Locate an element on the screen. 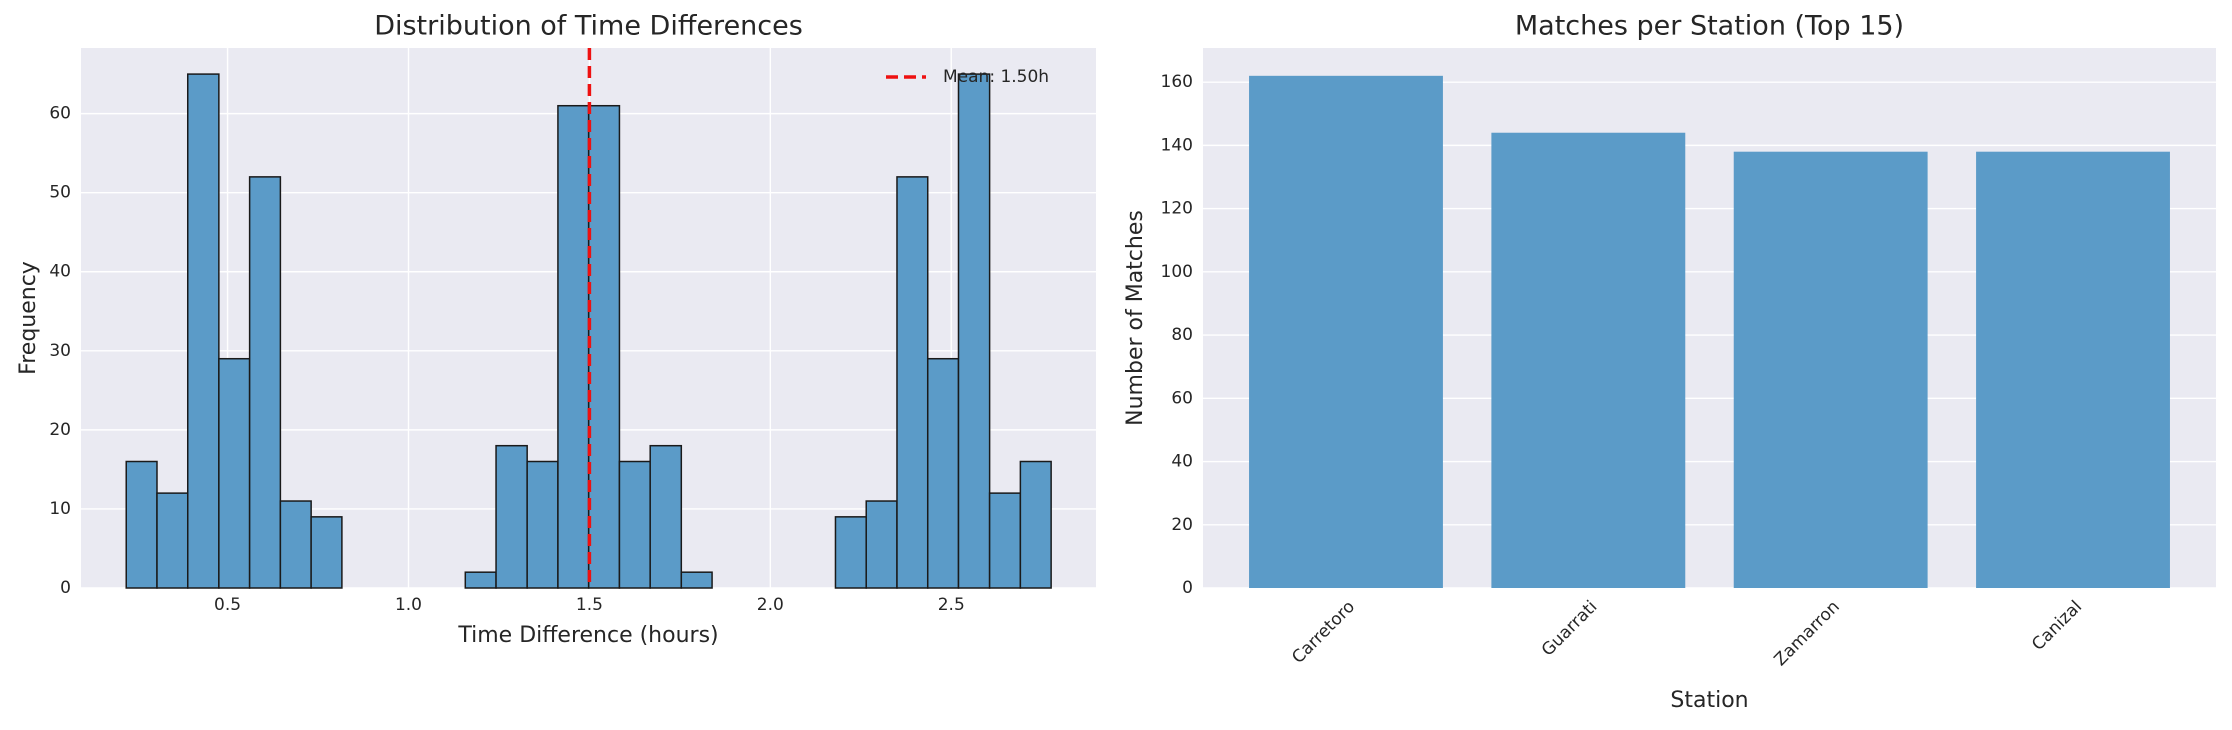 This screenshot has height=730, width=2232. y-tick-label: 120 is located at coordinates (1177, 209).